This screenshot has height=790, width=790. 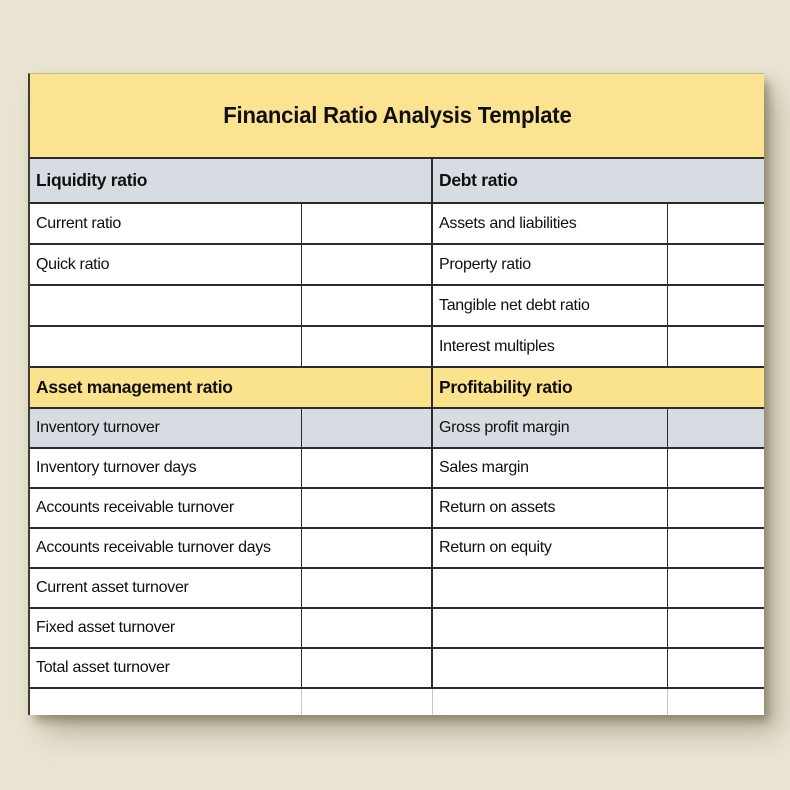 What do you see at coordinates (550, 428) in the screenshot?
I see `ratio-label-cell: Gross profit margin` at bounding box center [550, 428].